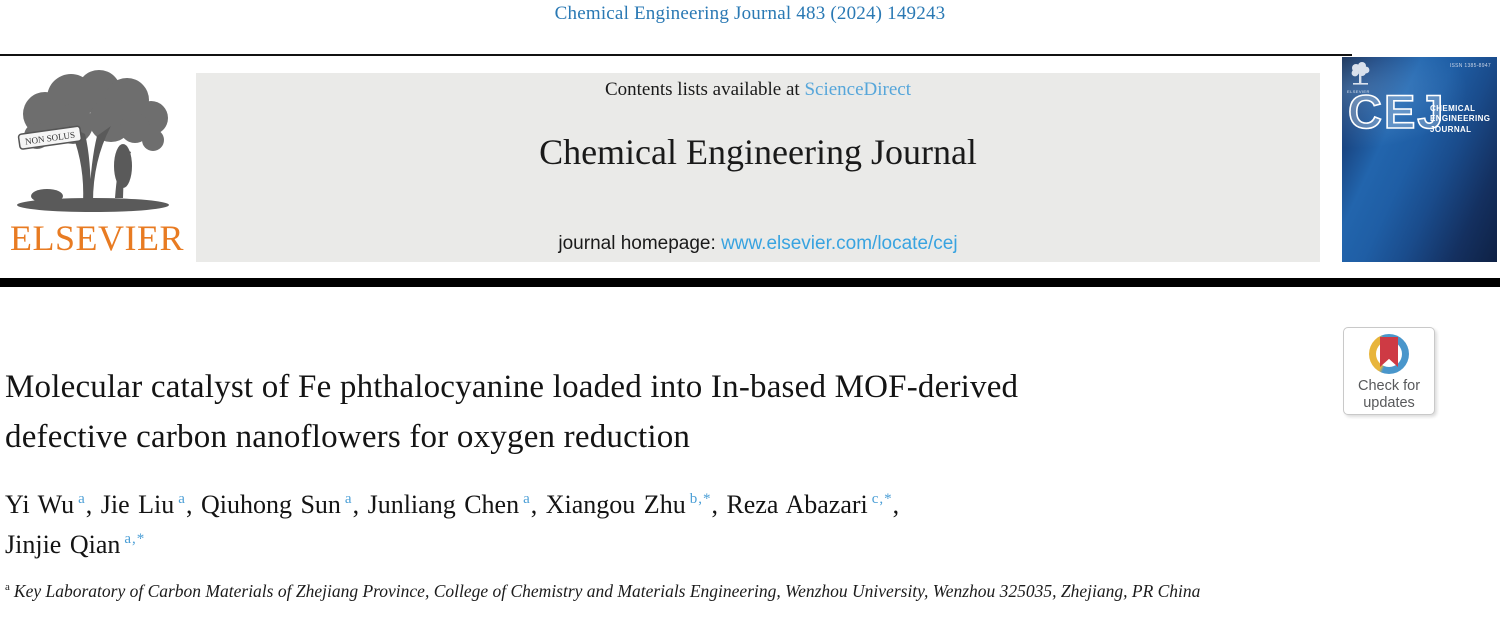  What do you see at coordinates (93, 141) in the screenshot?
I see `elsevier-tree-icon: NON SOLUS` at bounding box center [93, 141].